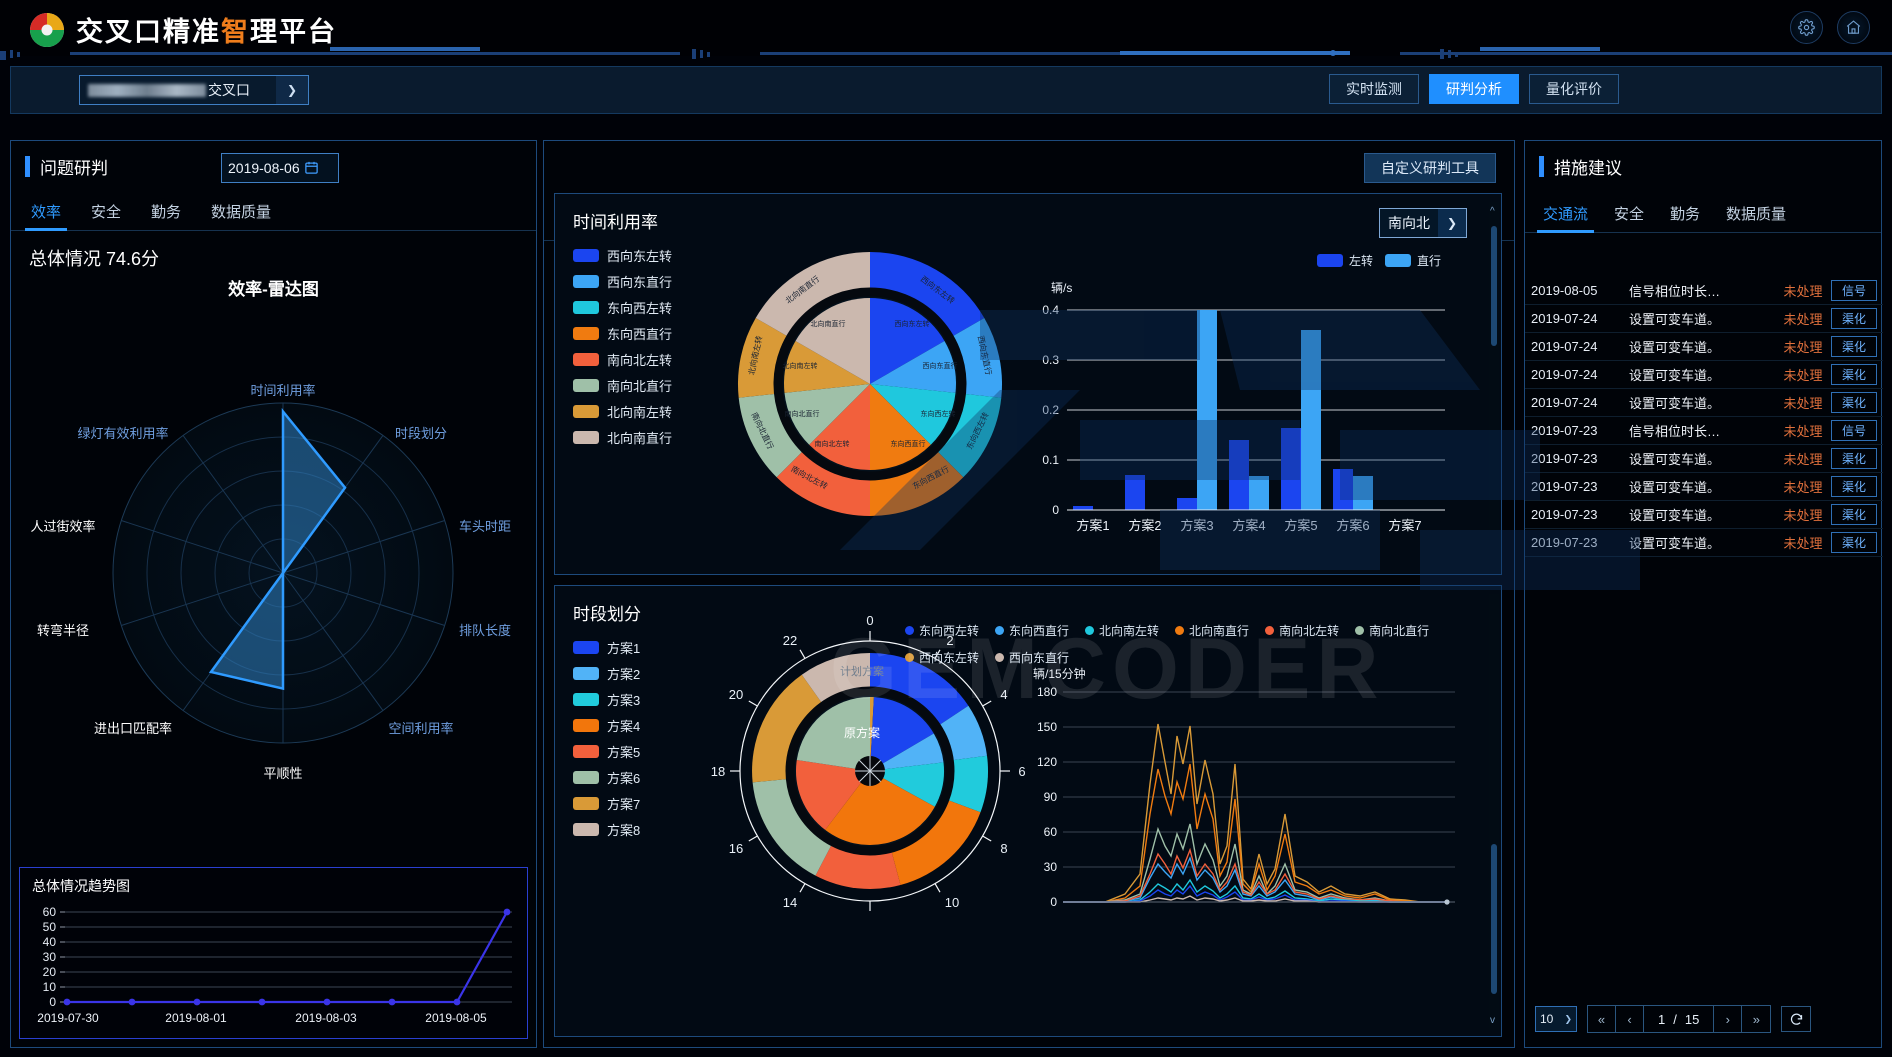 The width and height of the screenshot is (1892, 1057). What do you see at coordinates (1285, 410) in the screenshot?
I see `bar-series-through` at bounding box center [1285, 410].